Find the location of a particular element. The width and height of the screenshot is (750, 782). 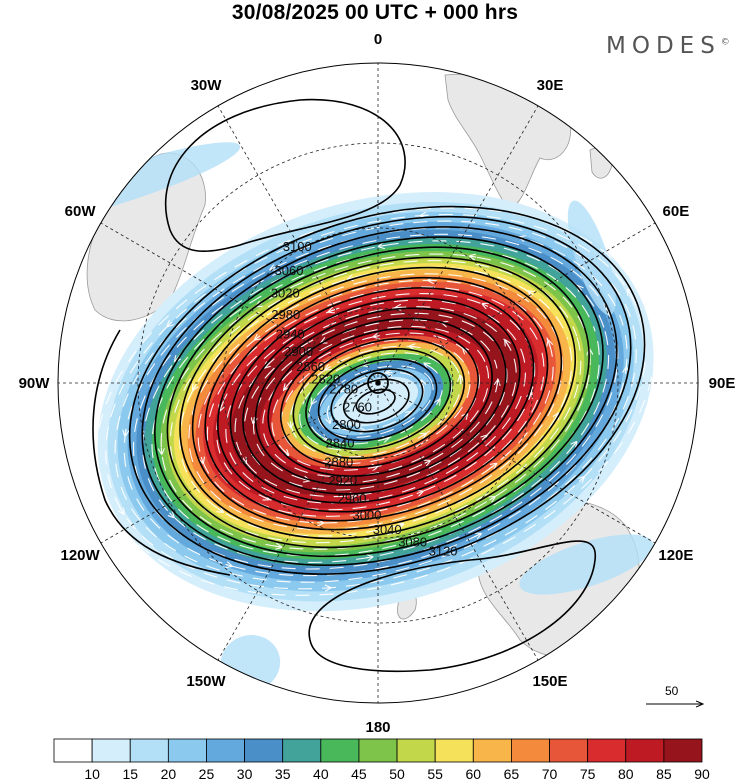

lon-label-120w: 120W is located at coordinates (80, 555).